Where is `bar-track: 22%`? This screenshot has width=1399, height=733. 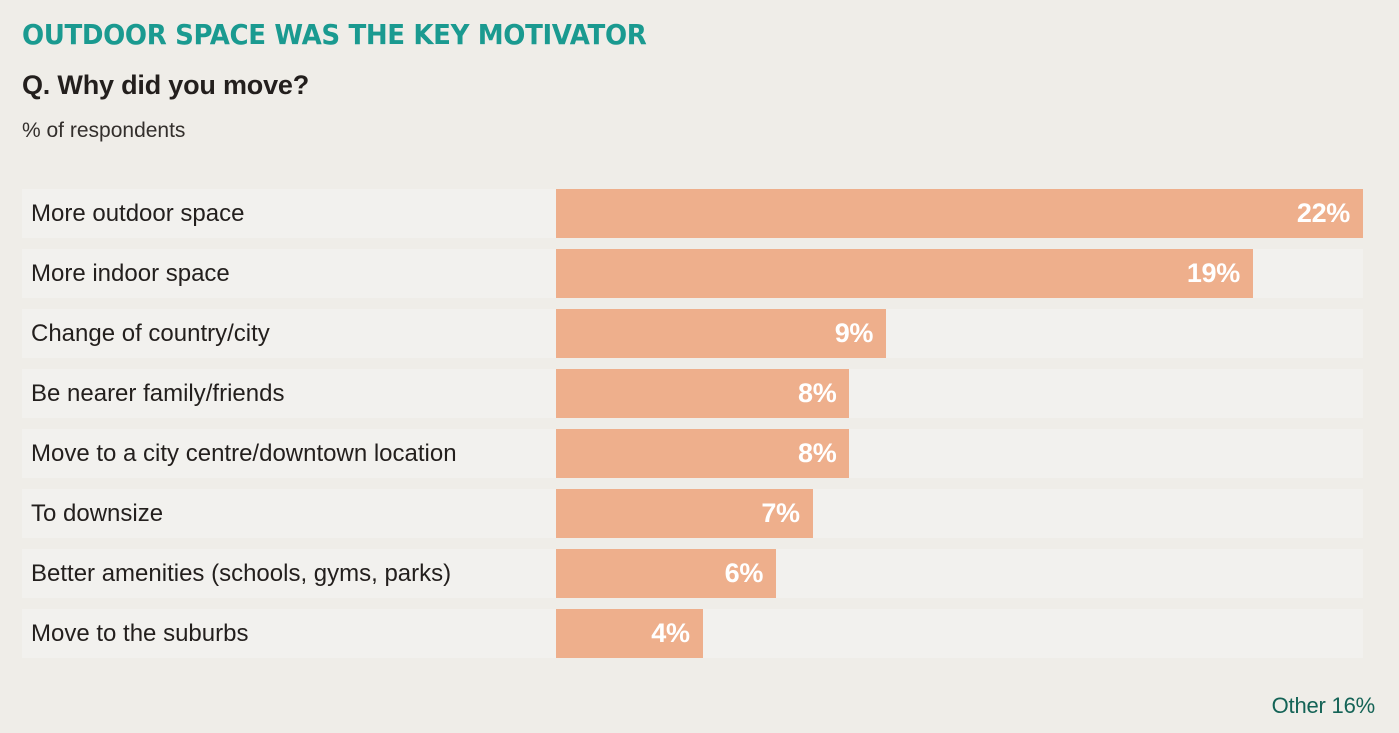 bar-track: 22% is located at coordinates (959, 213).